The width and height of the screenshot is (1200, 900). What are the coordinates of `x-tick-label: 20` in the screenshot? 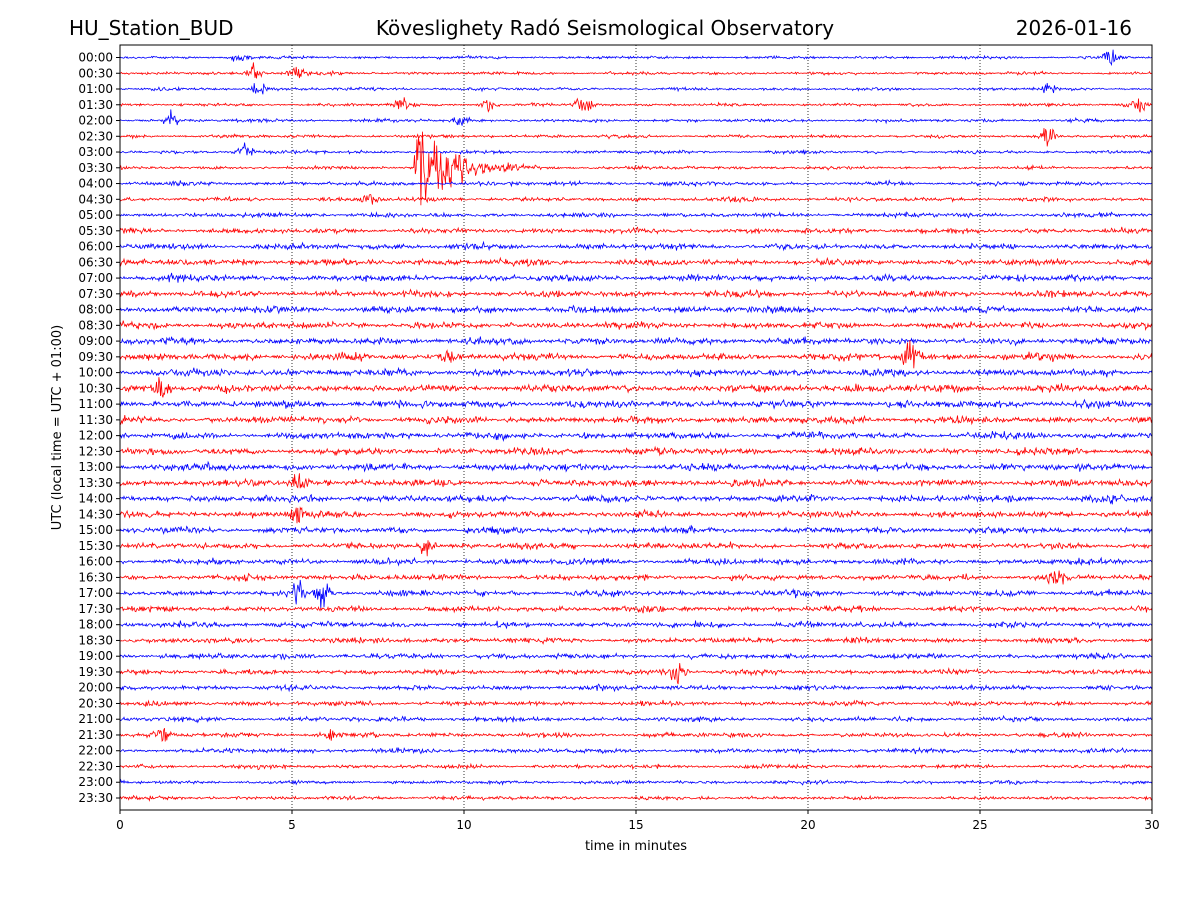 It's located at (807, 825).